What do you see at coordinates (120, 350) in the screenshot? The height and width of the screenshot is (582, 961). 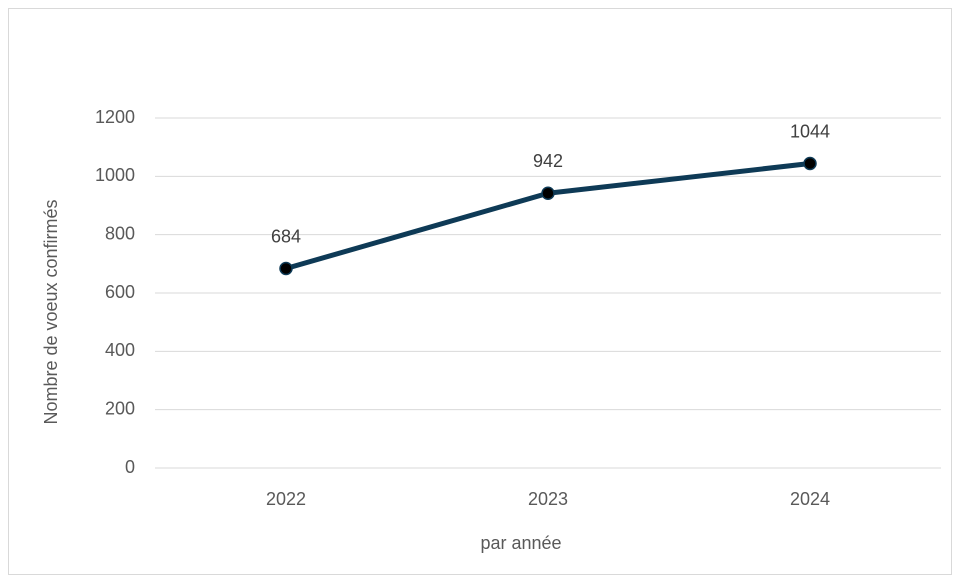 I see `y-tick-label: 400` at bounding box center [120, 350].